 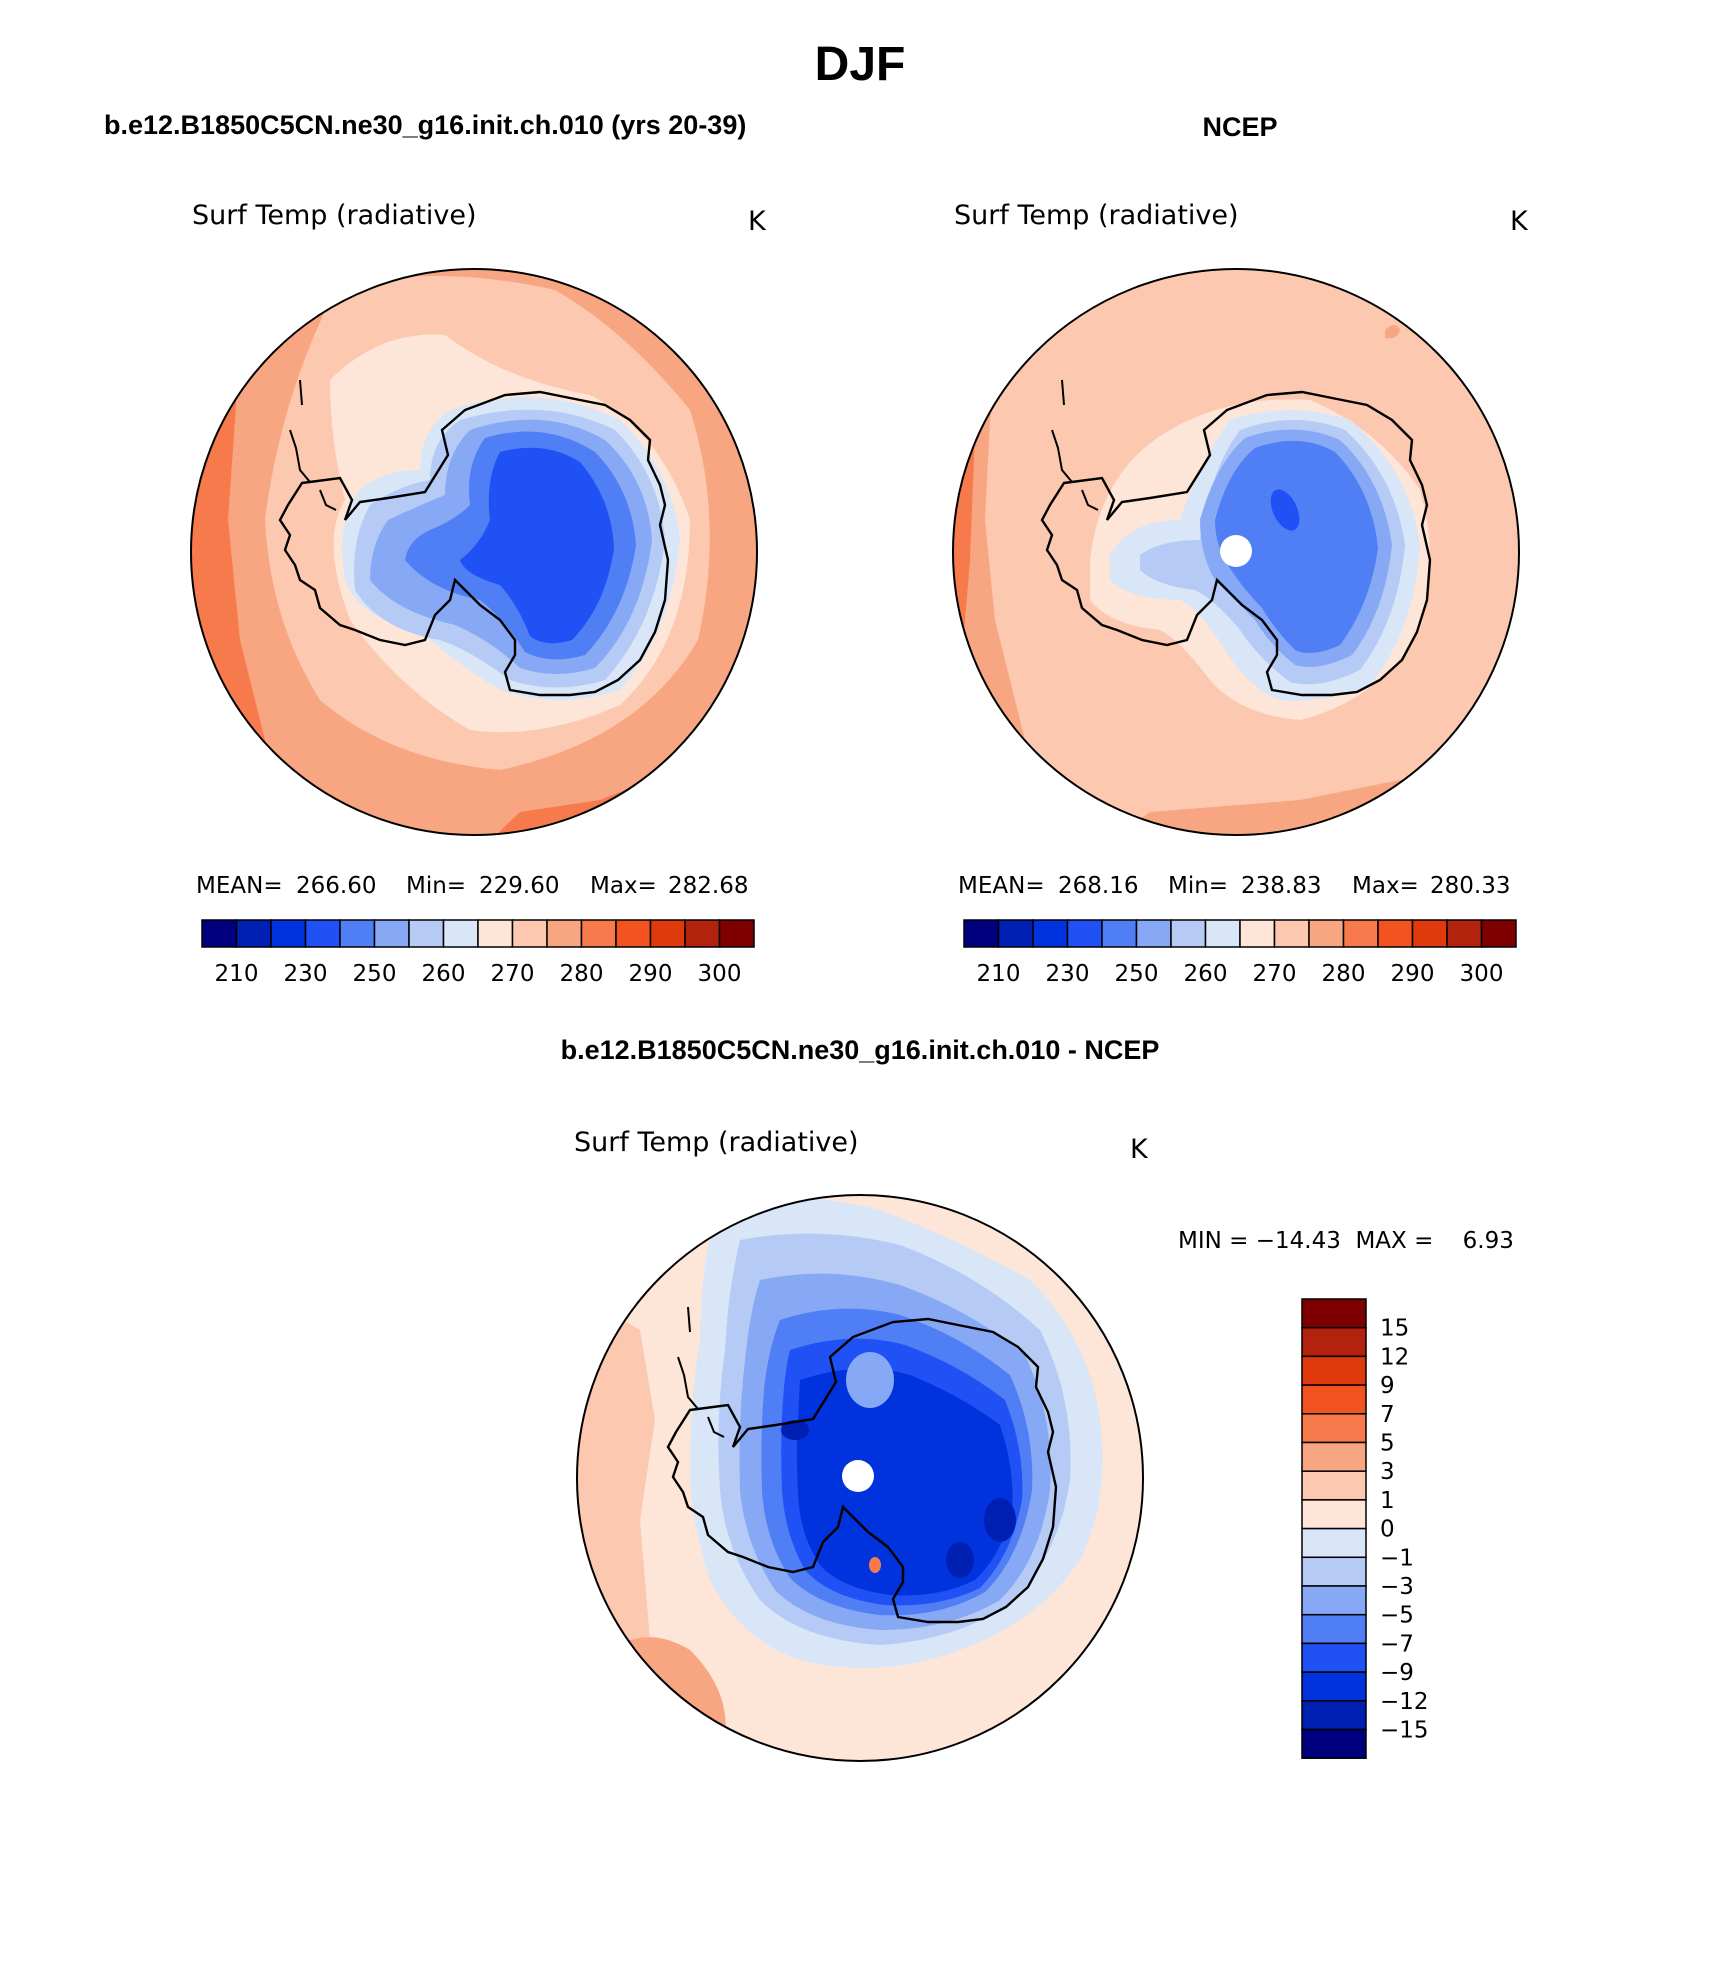 I want to click on model-colorbar-label: 270, so click(x=513, y=974).